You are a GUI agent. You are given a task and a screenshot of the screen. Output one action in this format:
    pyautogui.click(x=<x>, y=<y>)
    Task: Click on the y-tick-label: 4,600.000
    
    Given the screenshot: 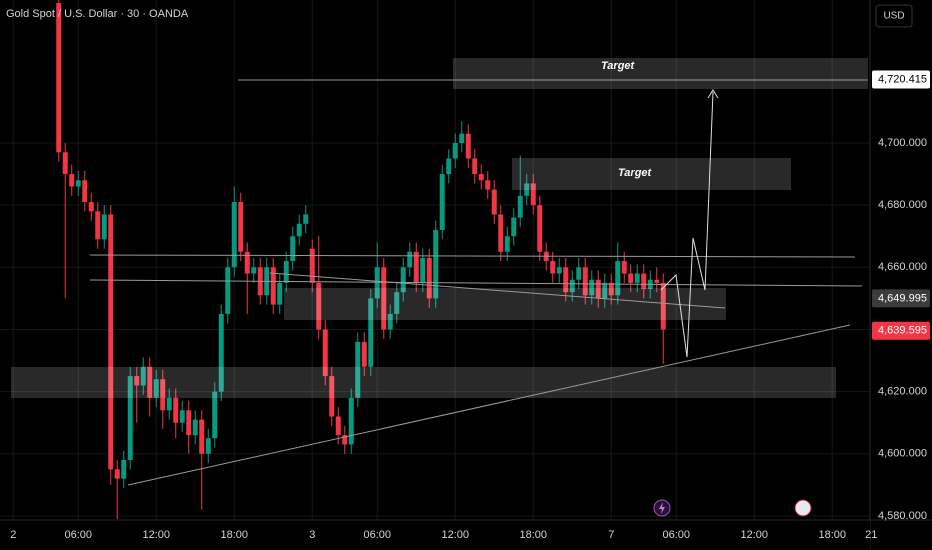 What is the action you would take?
    pyautogui.click(x=902, y=454)
    